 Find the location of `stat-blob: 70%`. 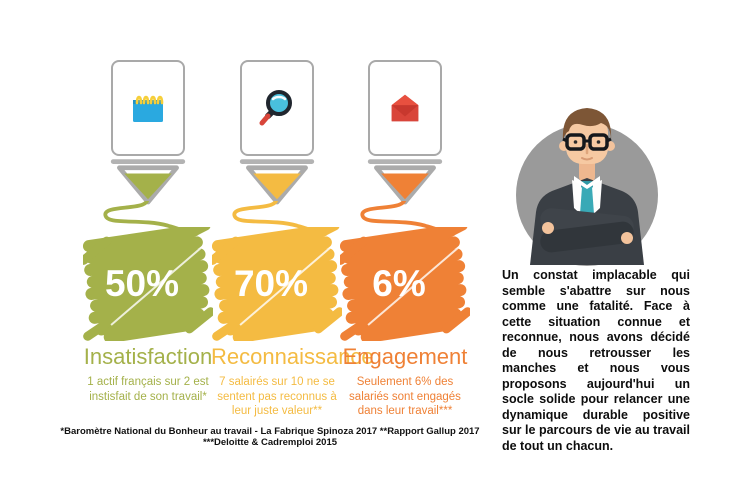

stat-blob: 70% is located at coordinates (277, 284).